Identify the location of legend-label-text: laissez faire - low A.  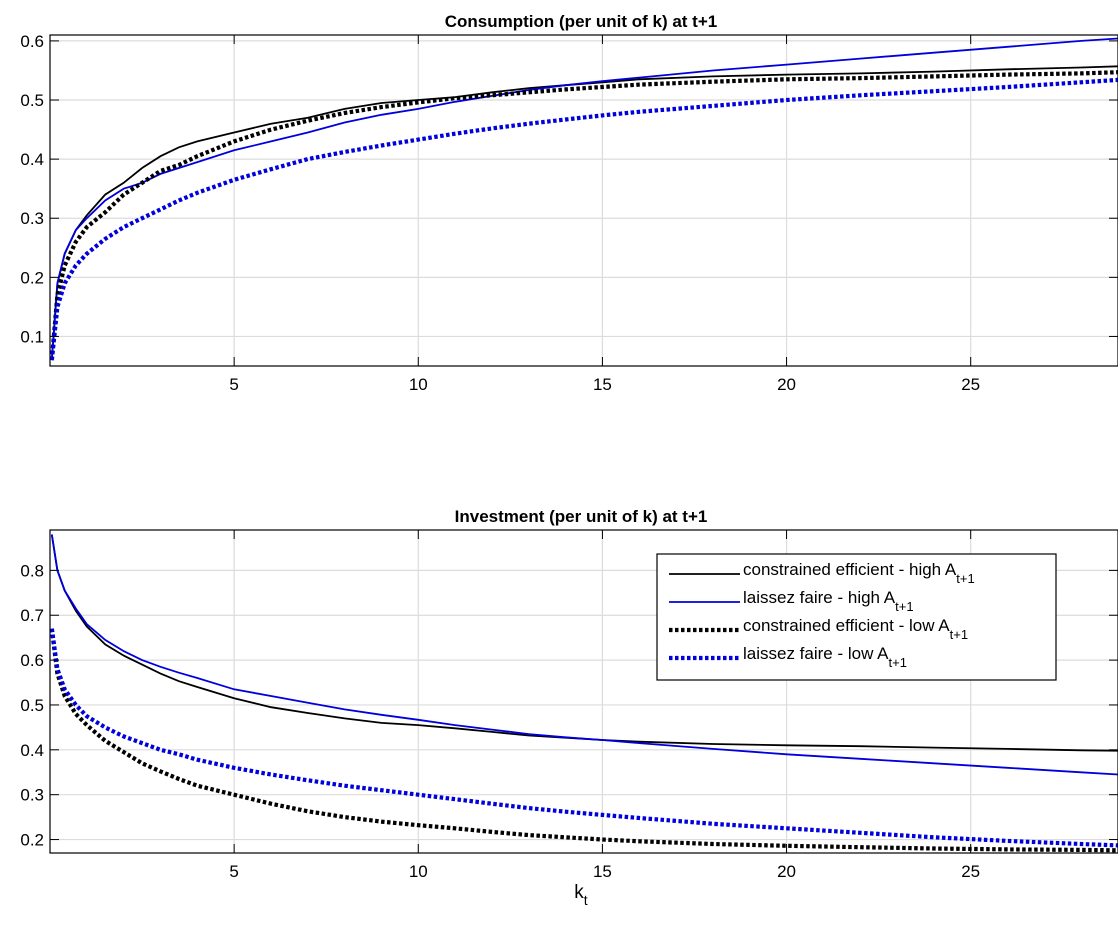
(816, 653).